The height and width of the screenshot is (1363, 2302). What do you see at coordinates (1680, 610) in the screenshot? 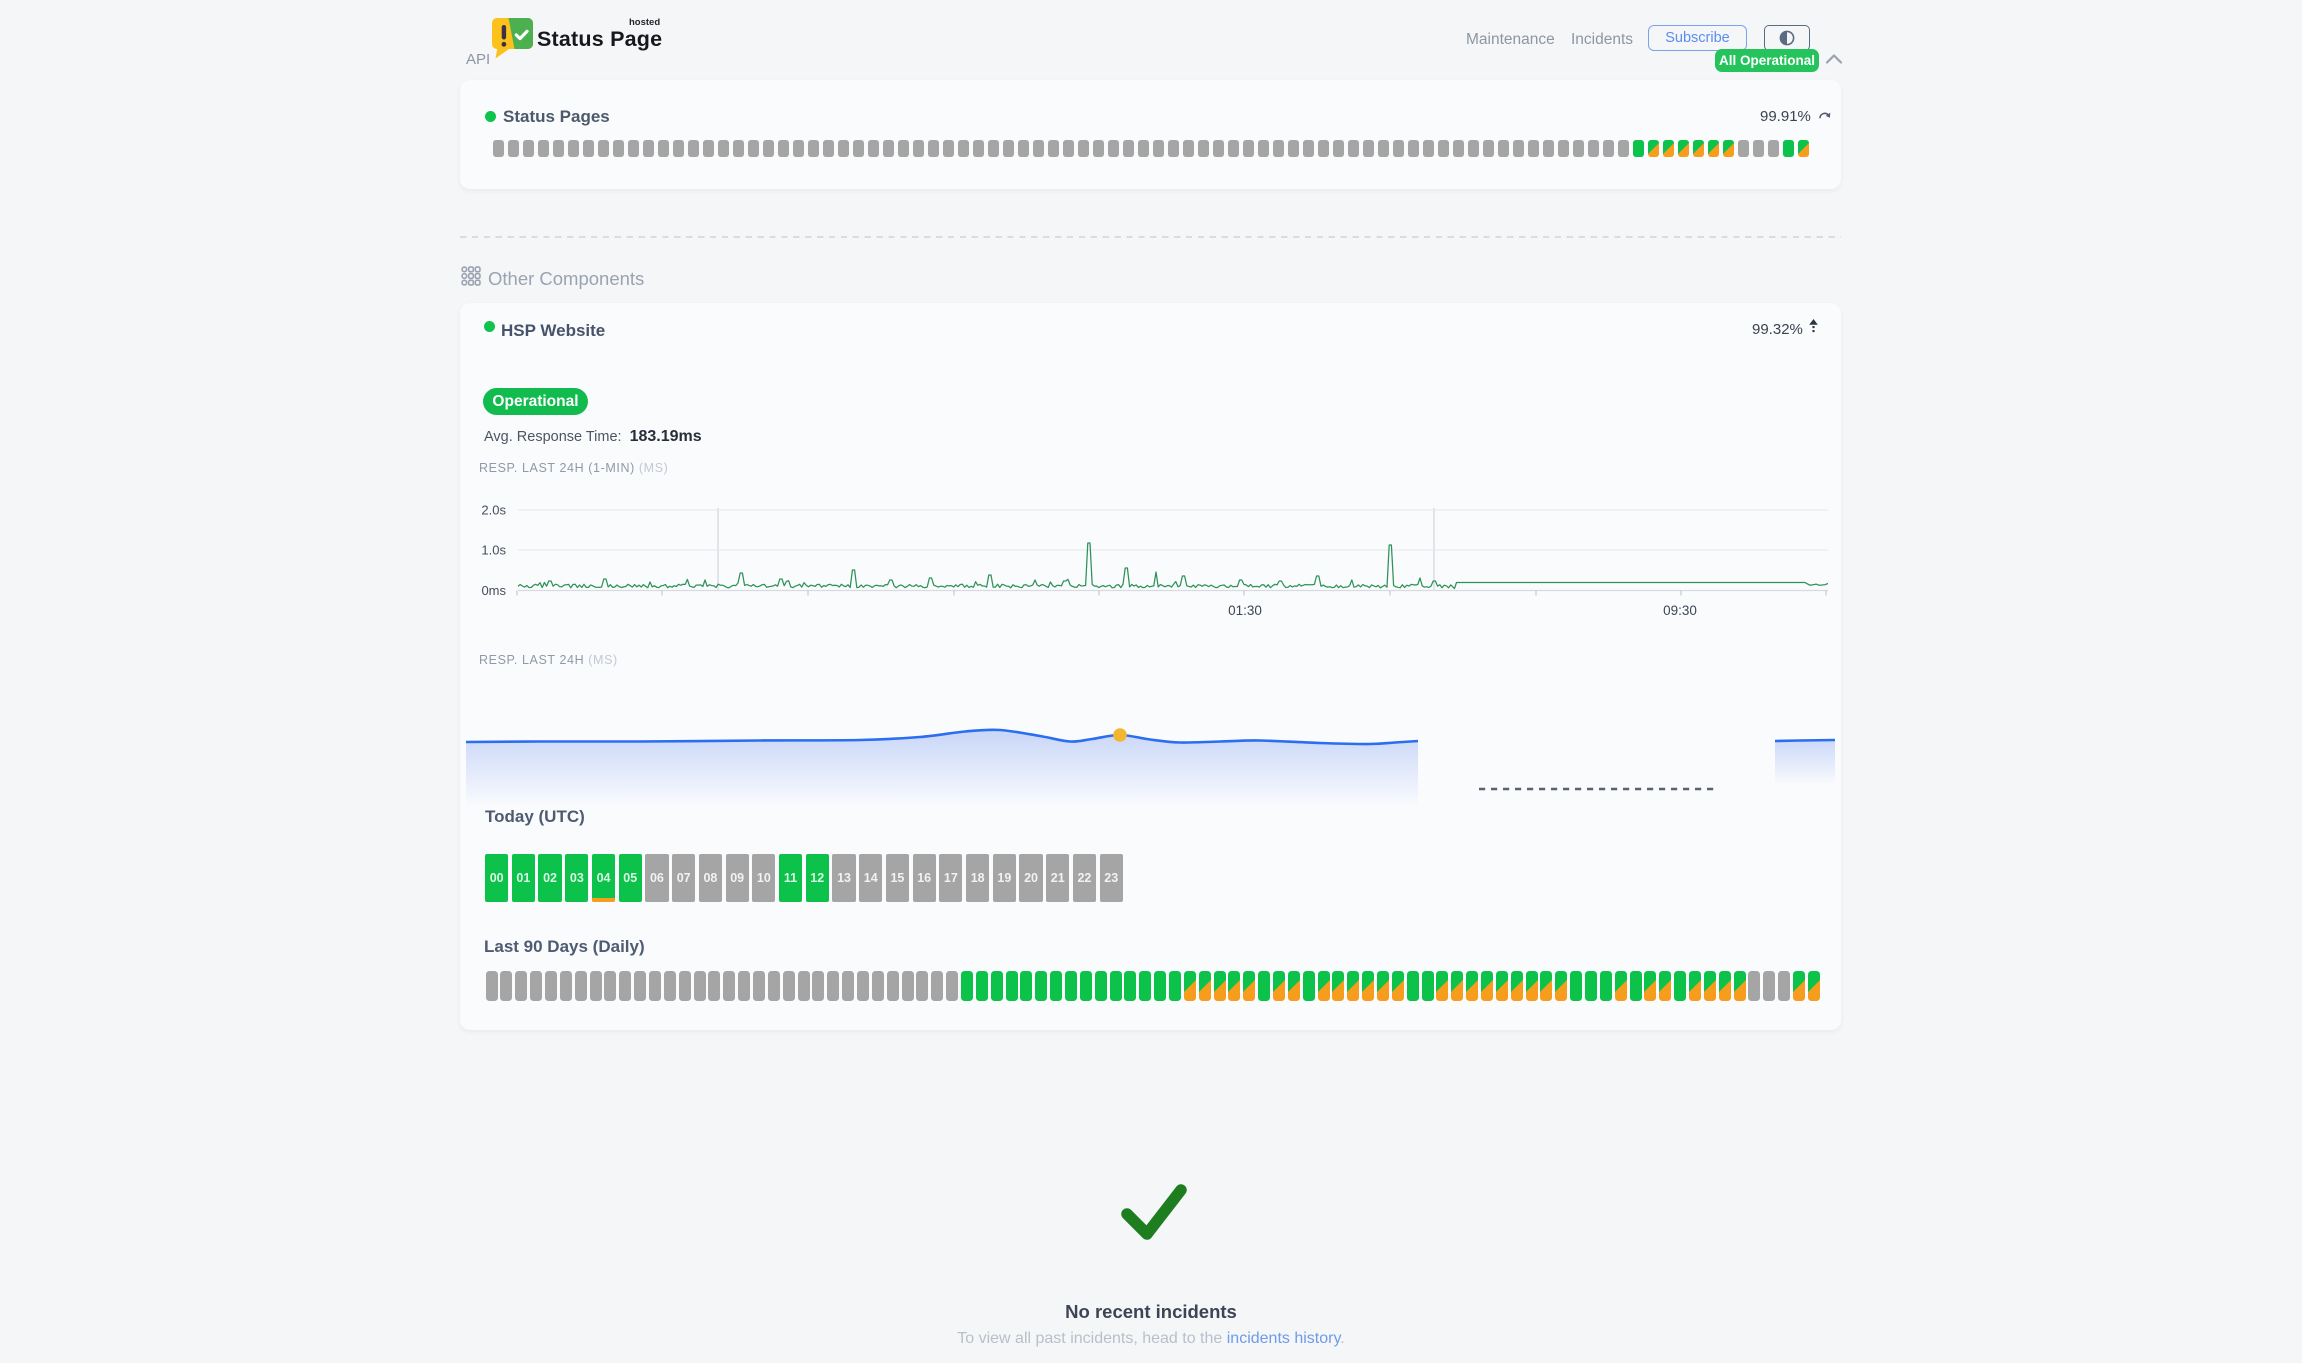
I see `svg-text: 09:30` at bounding box center [1680, 610].